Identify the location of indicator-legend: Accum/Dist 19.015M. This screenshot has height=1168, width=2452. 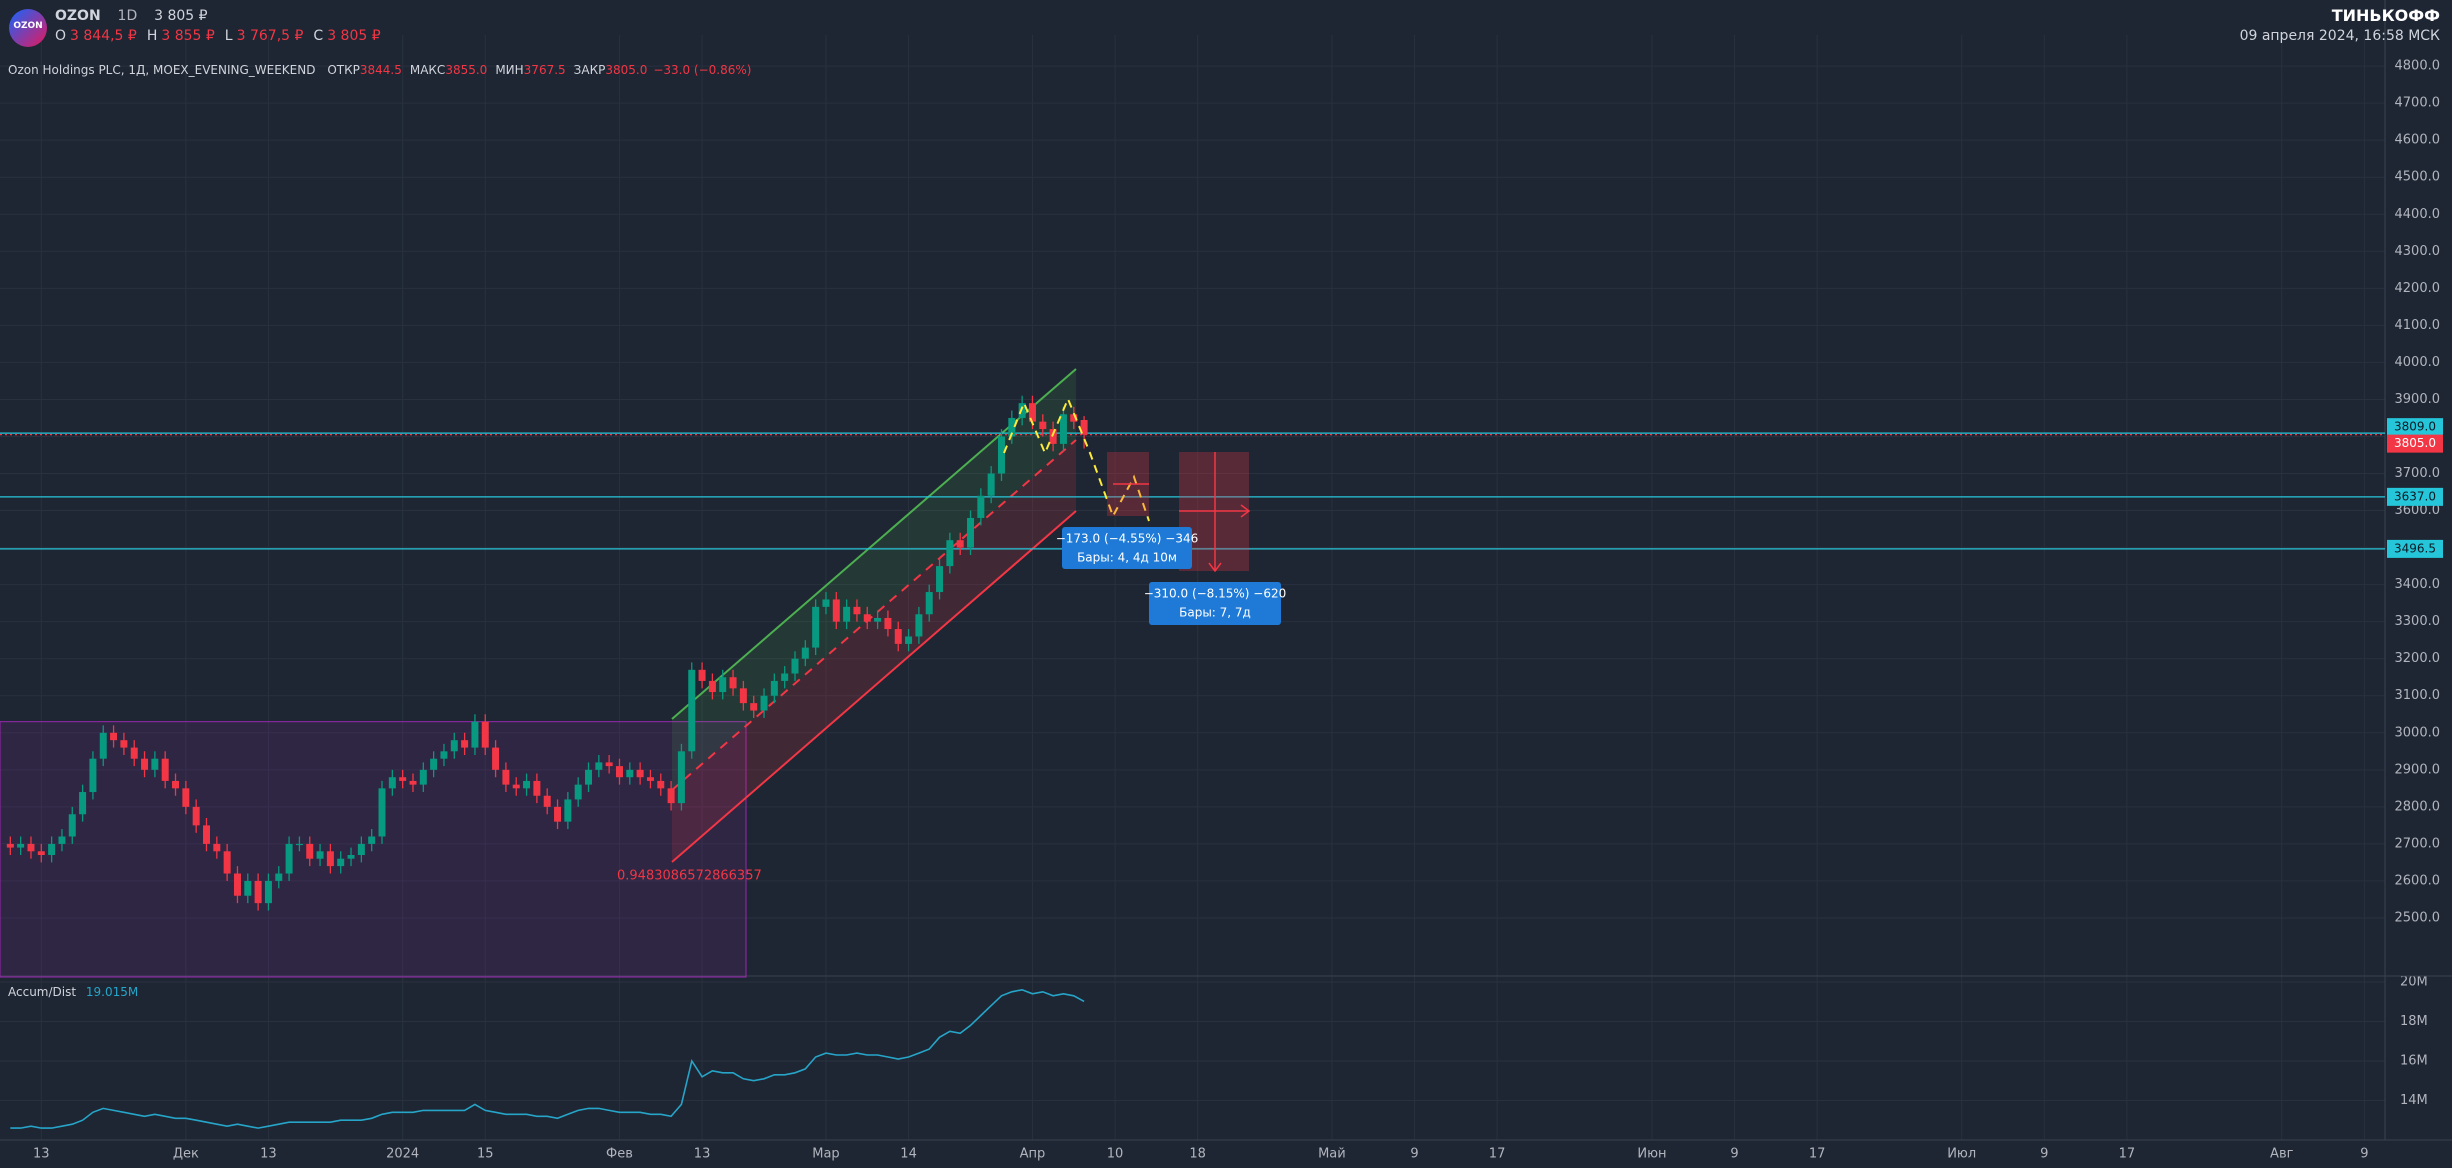
(73, 992).